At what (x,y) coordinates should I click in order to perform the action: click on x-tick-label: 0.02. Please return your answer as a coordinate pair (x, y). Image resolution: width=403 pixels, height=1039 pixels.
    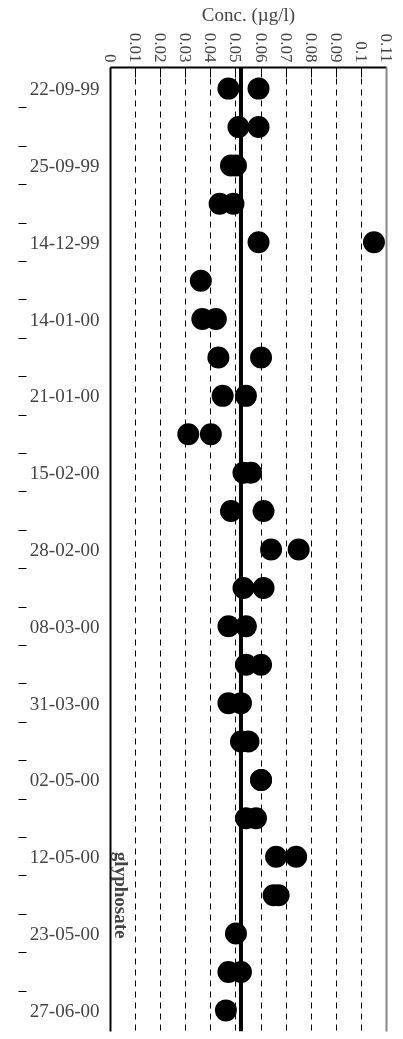
    Looking at the image, I should click on (161, 47).